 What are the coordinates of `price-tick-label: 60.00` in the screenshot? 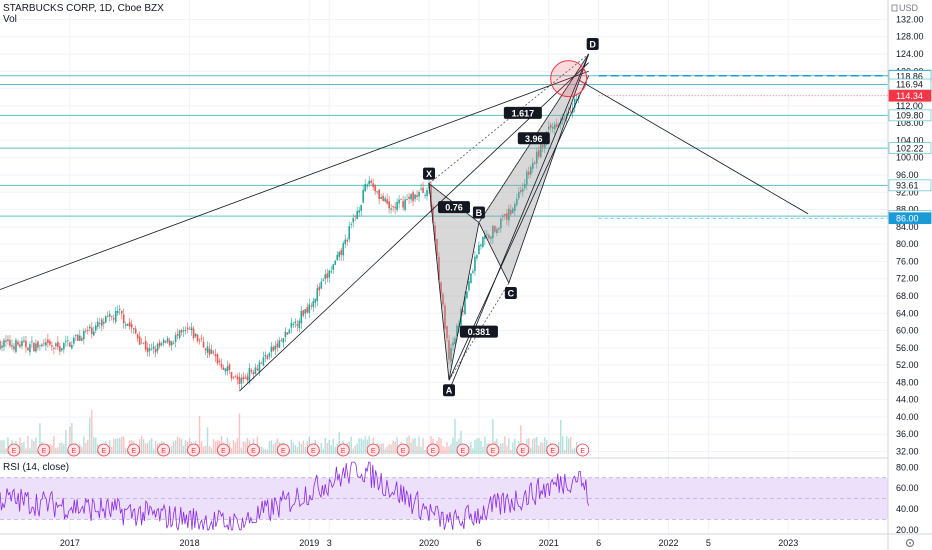 It's located at (907, 331).